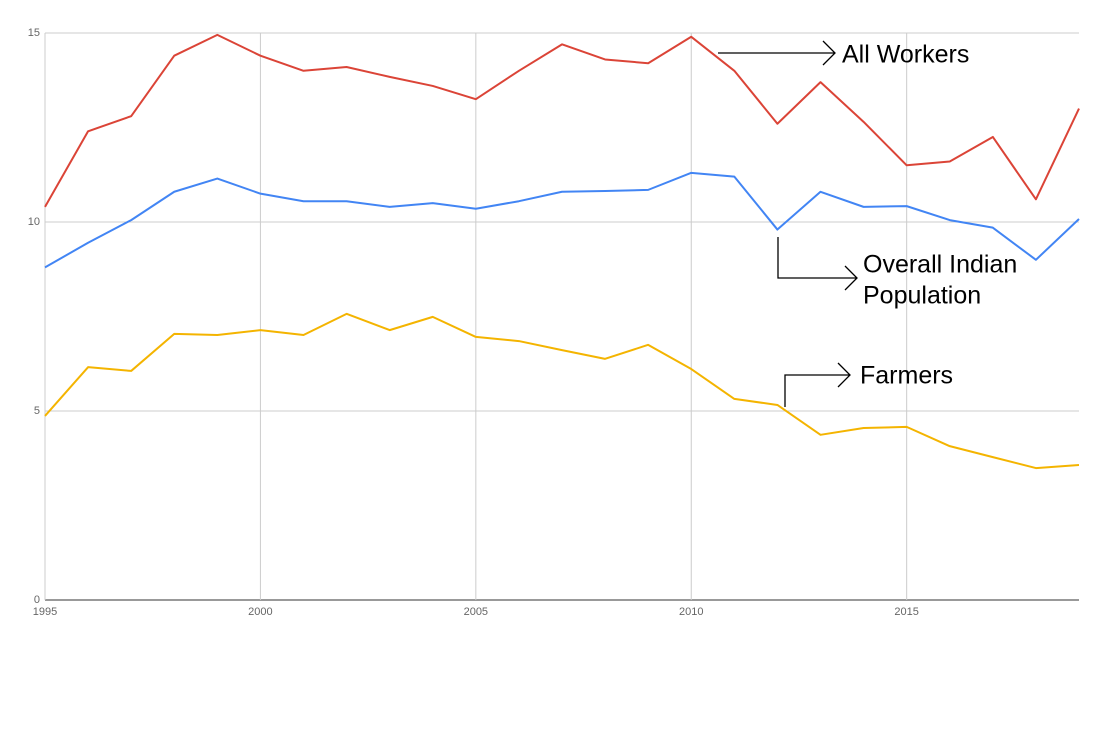 This screenshot has height=731, width=1104. Describe the element at coordinates (905, 55) in the screenshot. I see `annotation: All Workers` at that location.